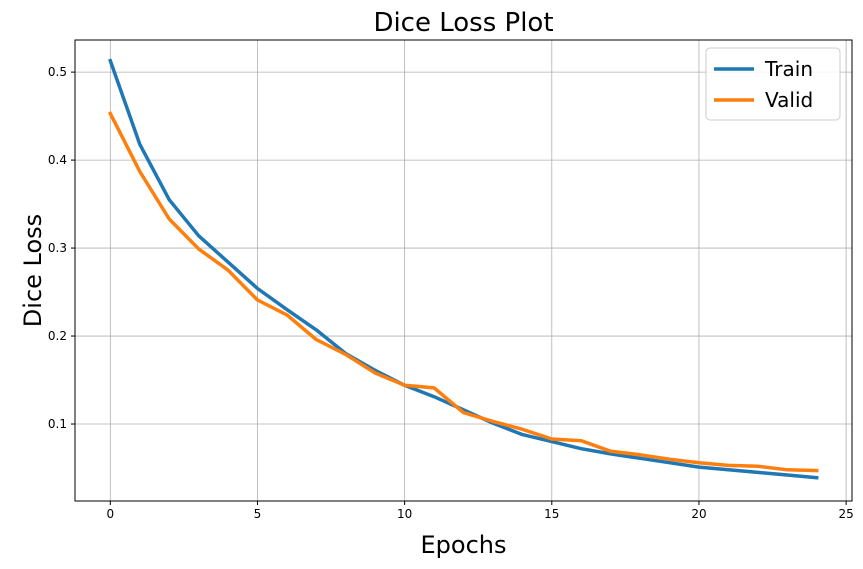 Image resolution: width=863 pixels, height=569 pixels. Describe the element at coordinates (57, 72) in the screenshot. I see `y-tick-label: 0.5` at that location.